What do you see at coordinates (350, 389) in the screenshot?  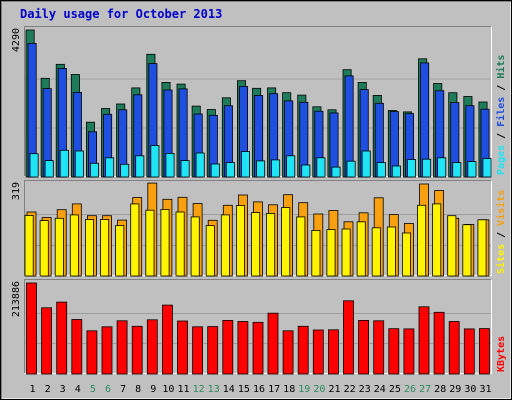 I see `x-tick-label: 22` at bounding box center [350, 389].